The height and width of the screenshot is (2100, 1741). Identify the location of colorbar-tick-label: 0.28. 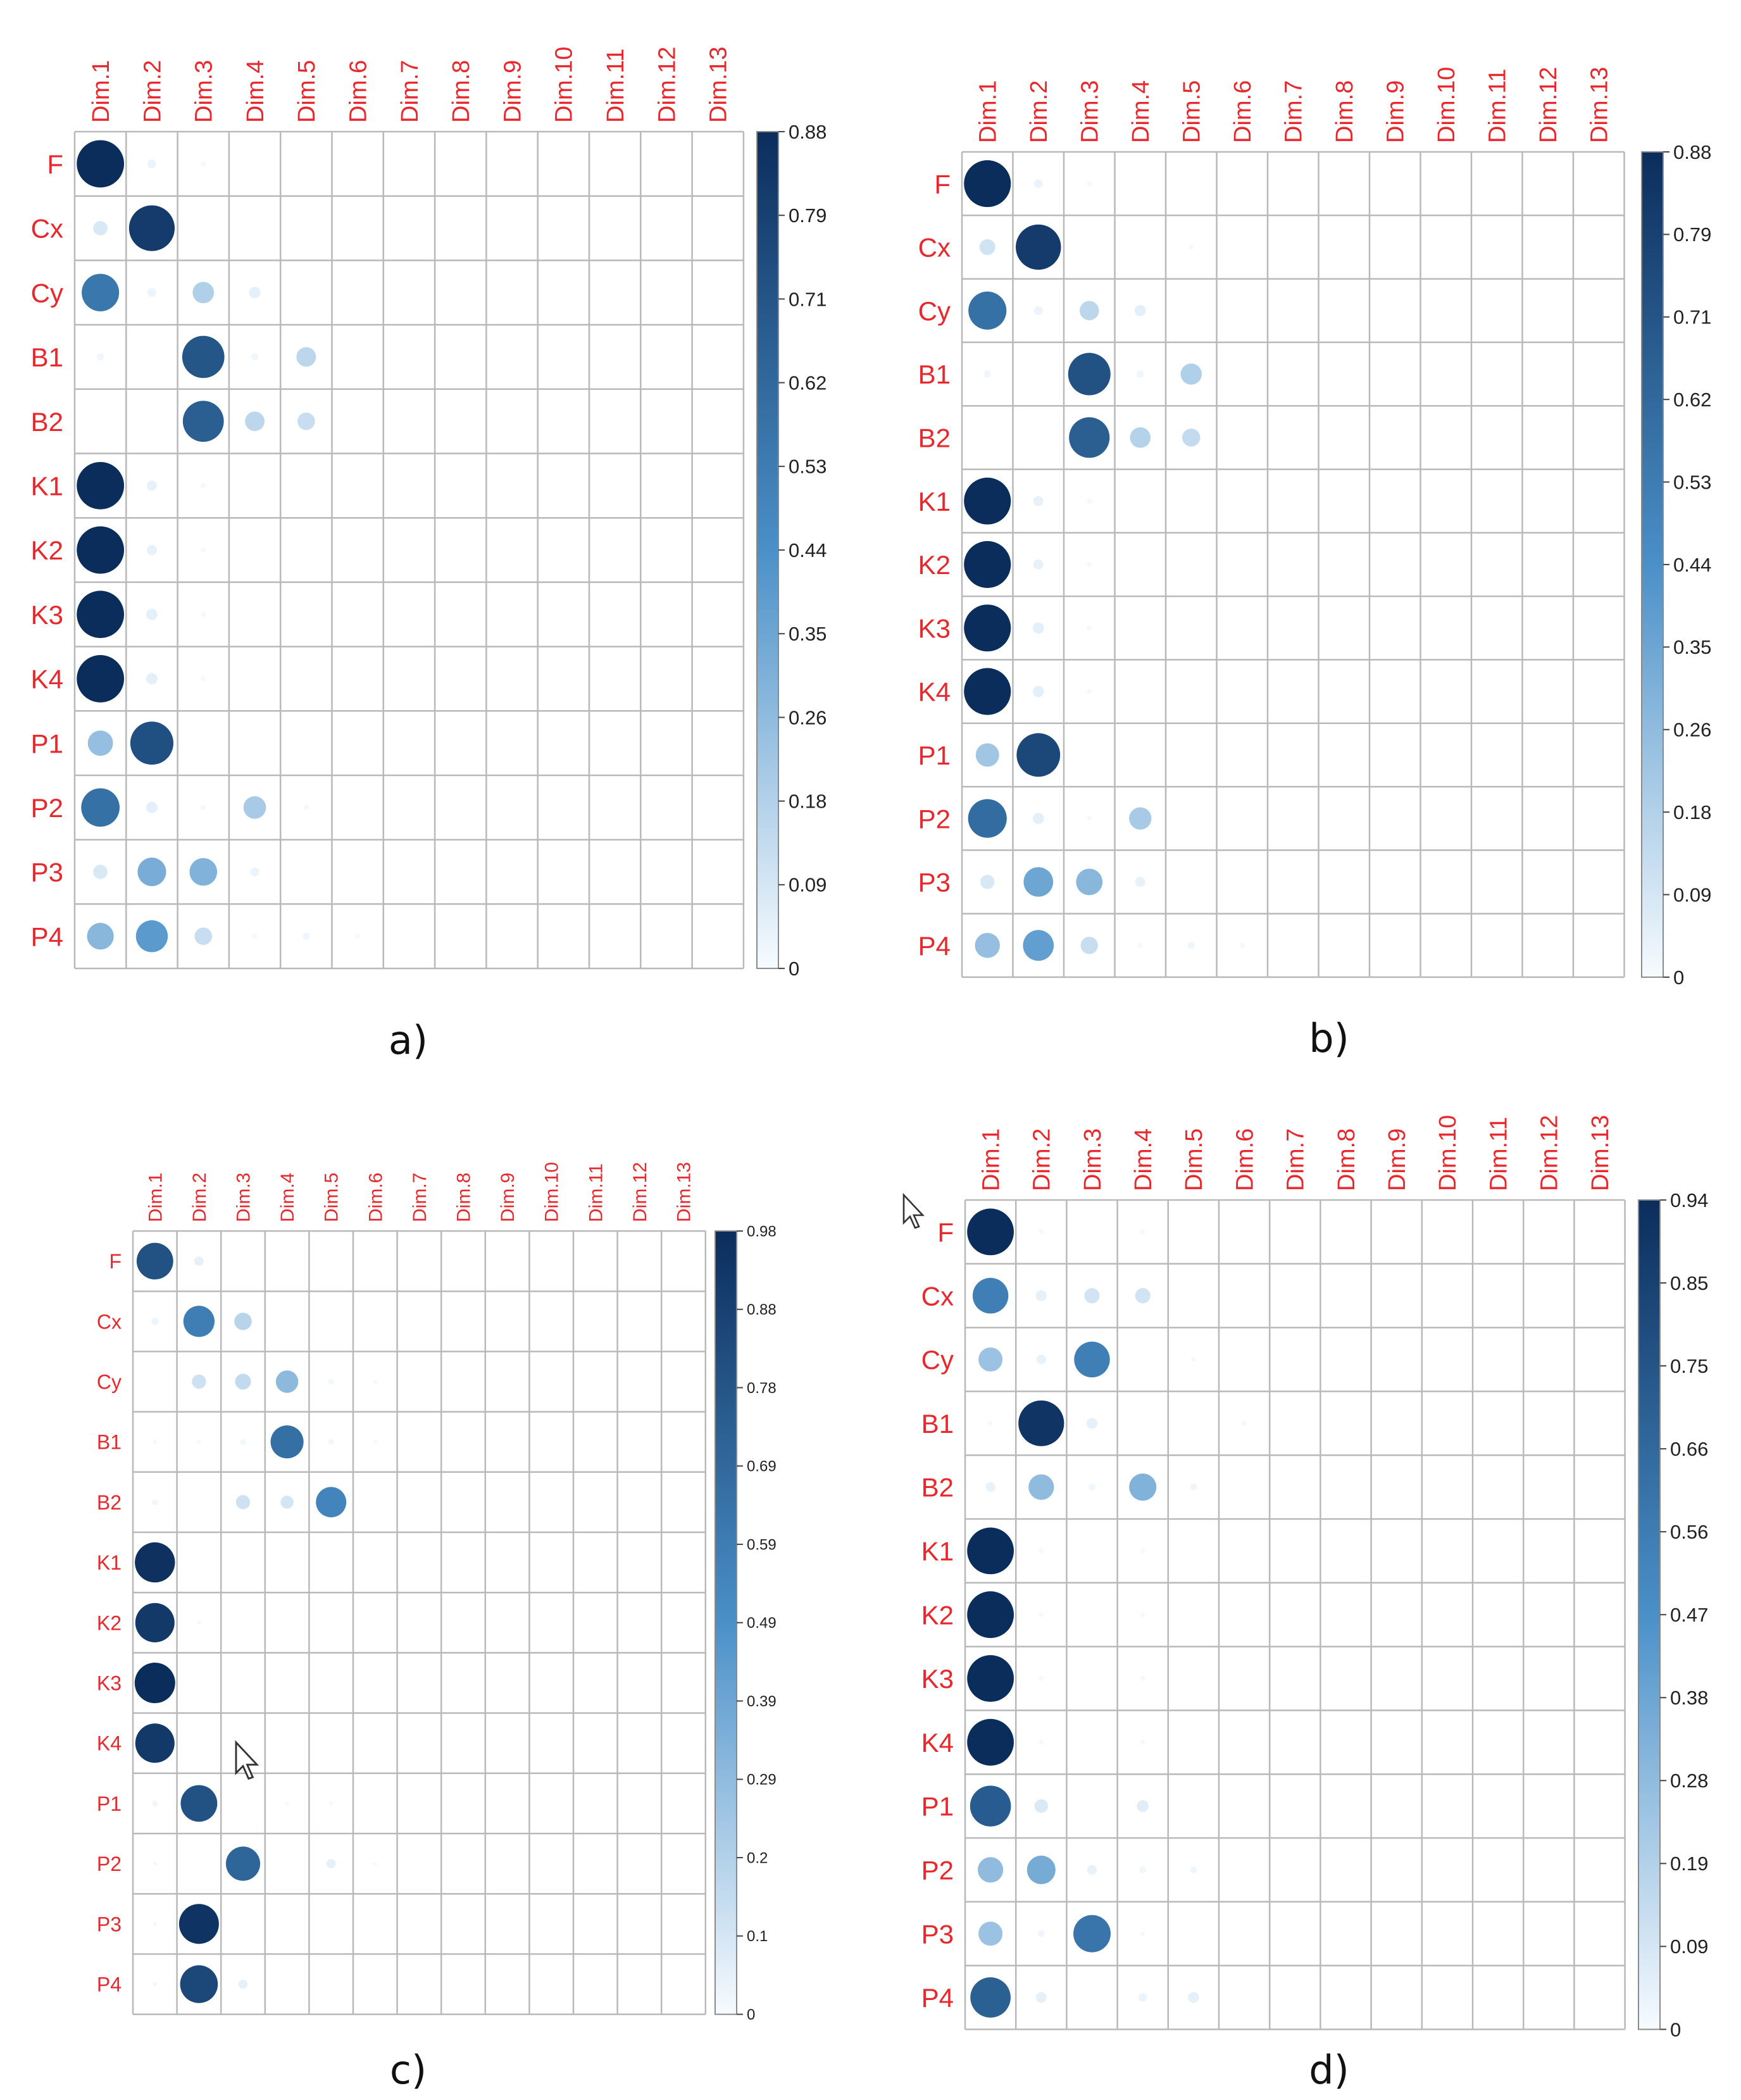
(1689, 1781).